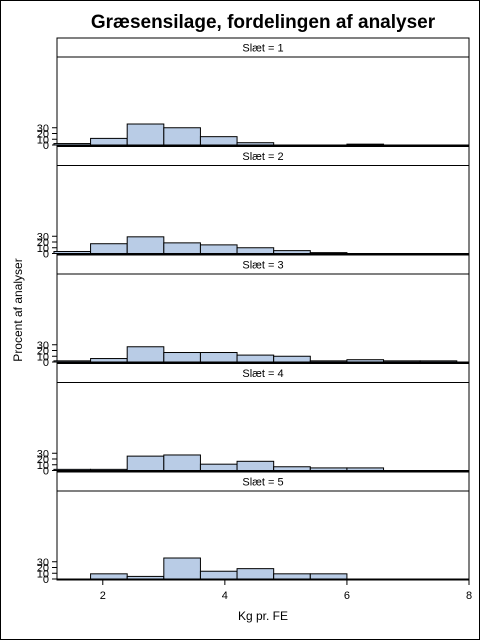  I want to click on x-tick-label: 4, so click(225, 596).